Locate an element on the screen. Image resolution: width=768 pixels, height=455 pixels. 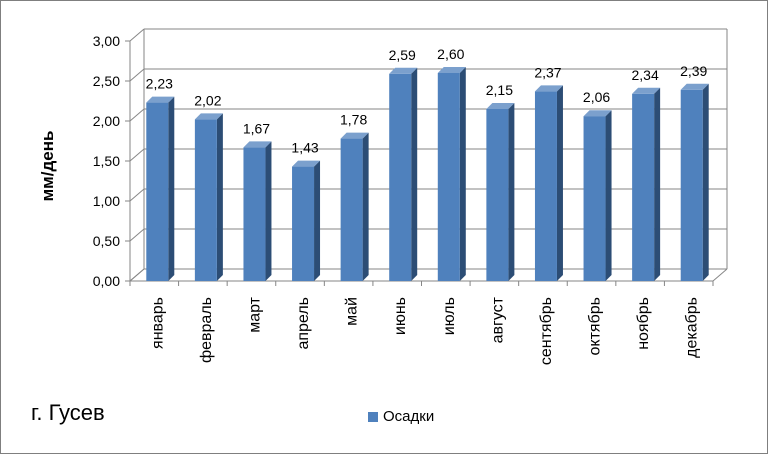
floor-right-edge is located at coordinates (720, 275).